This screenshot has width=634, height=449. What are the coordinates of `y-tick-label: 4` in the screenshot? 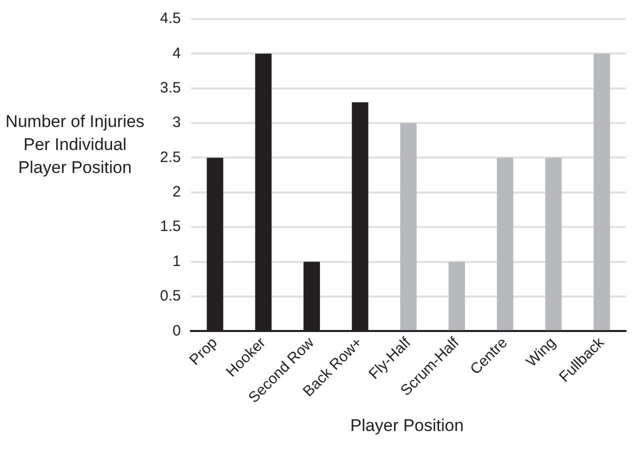 It's located at (176, 53).